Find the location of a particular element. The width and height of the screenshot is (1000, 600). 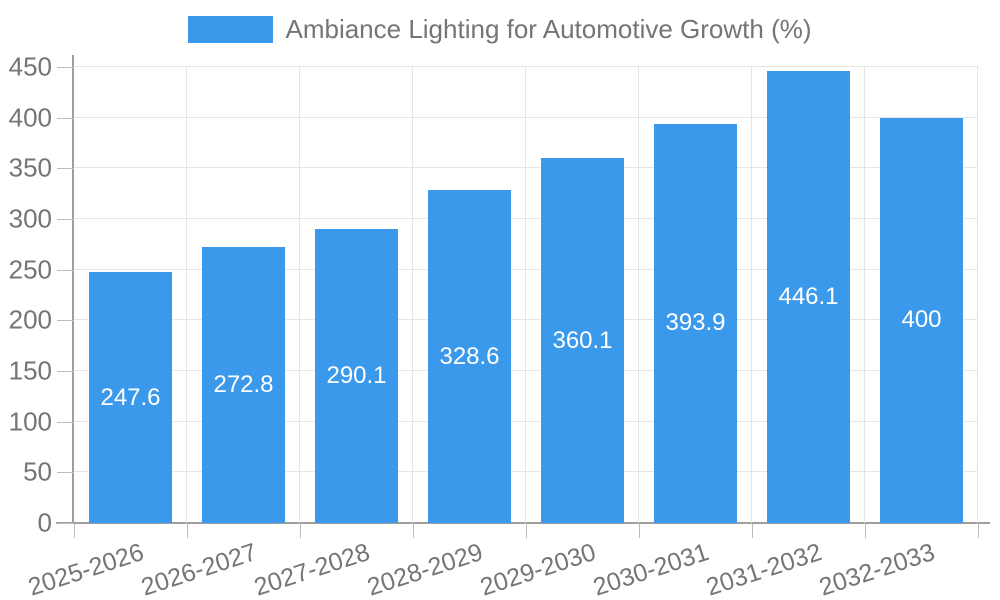

x-tick-label: 2032-2033 is located at coordinates (877, 569).